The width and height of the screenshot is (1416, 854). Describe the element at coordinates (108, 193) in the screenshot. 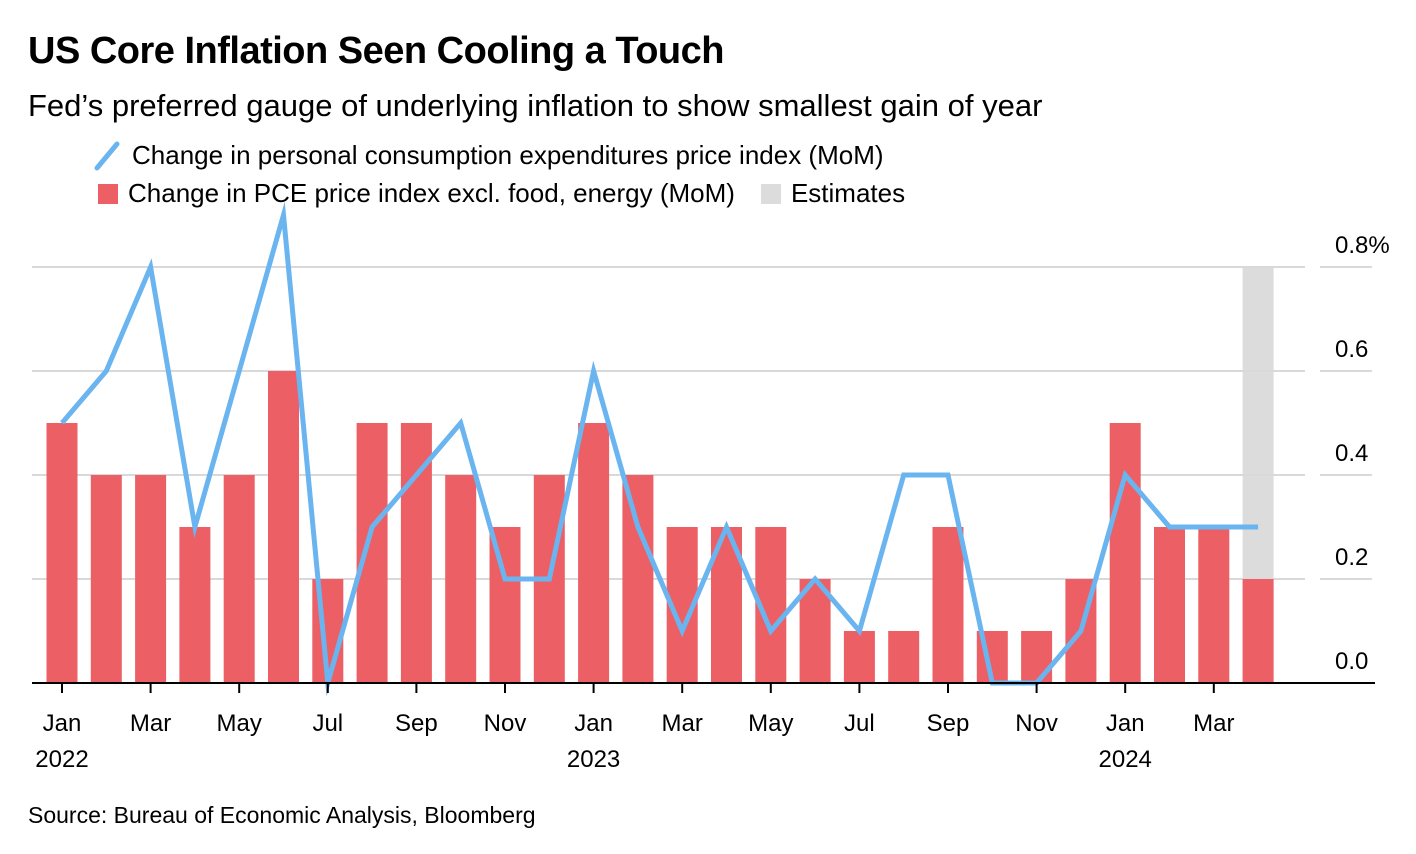

I see `legend-bar-swatch` at that location.